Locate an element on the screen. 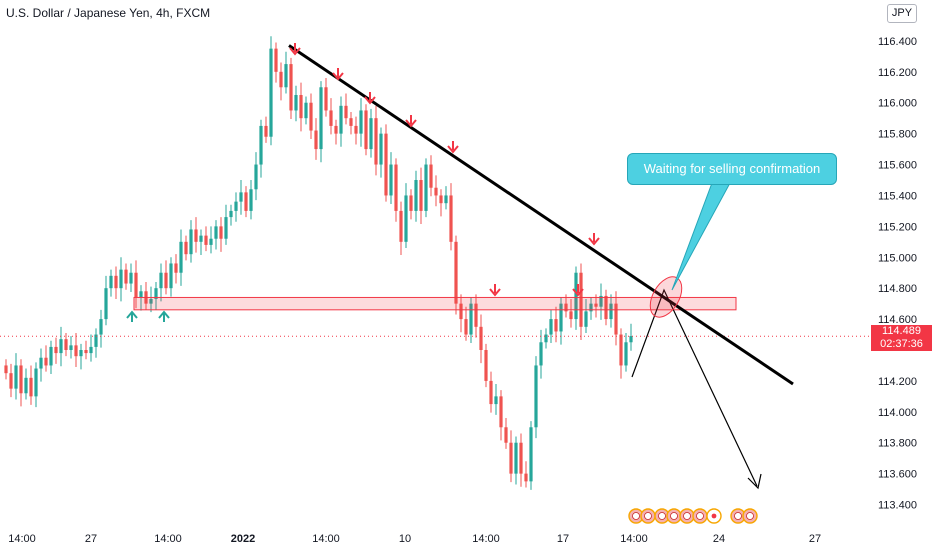 The width and height of the screenshot is (932, 550). y-tick-label: 116.400 is located at coordinates (897, 42).